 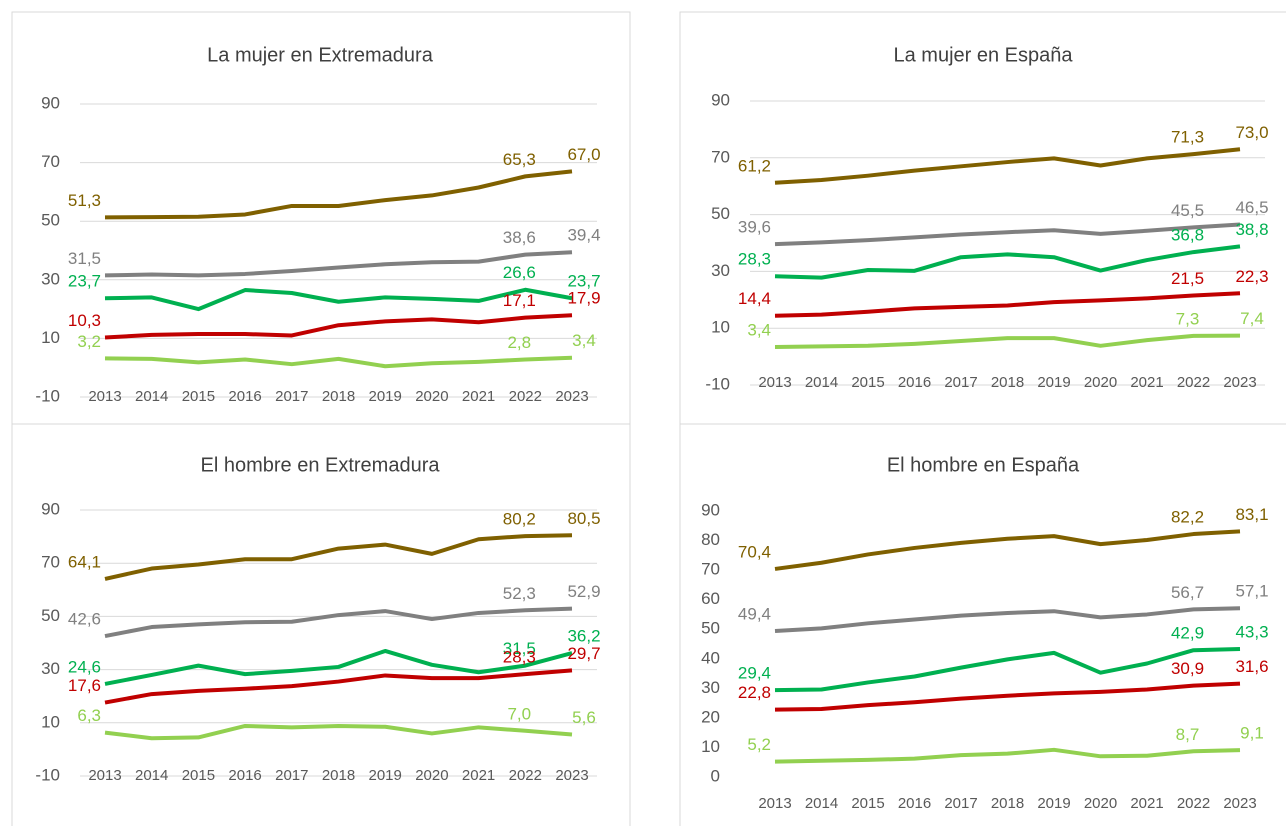 What do you see at coordinates (759, 744) in the screenshot?
I see `data-label: 5,2` at bounding box center [759, 744].